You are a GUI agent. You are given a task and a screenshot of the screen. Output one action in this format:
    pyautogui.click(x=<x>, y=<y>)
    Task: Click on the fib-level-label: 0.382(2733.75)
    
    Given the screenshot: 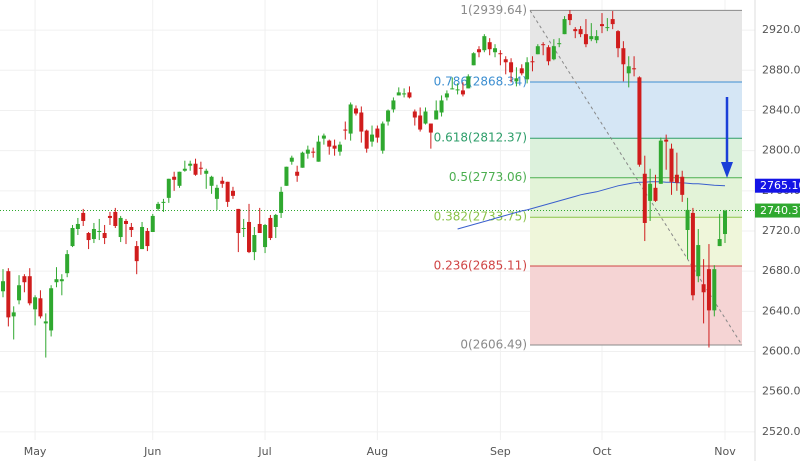 What is the action you would take?
    pyautogui.click(x=480, y=217)
    